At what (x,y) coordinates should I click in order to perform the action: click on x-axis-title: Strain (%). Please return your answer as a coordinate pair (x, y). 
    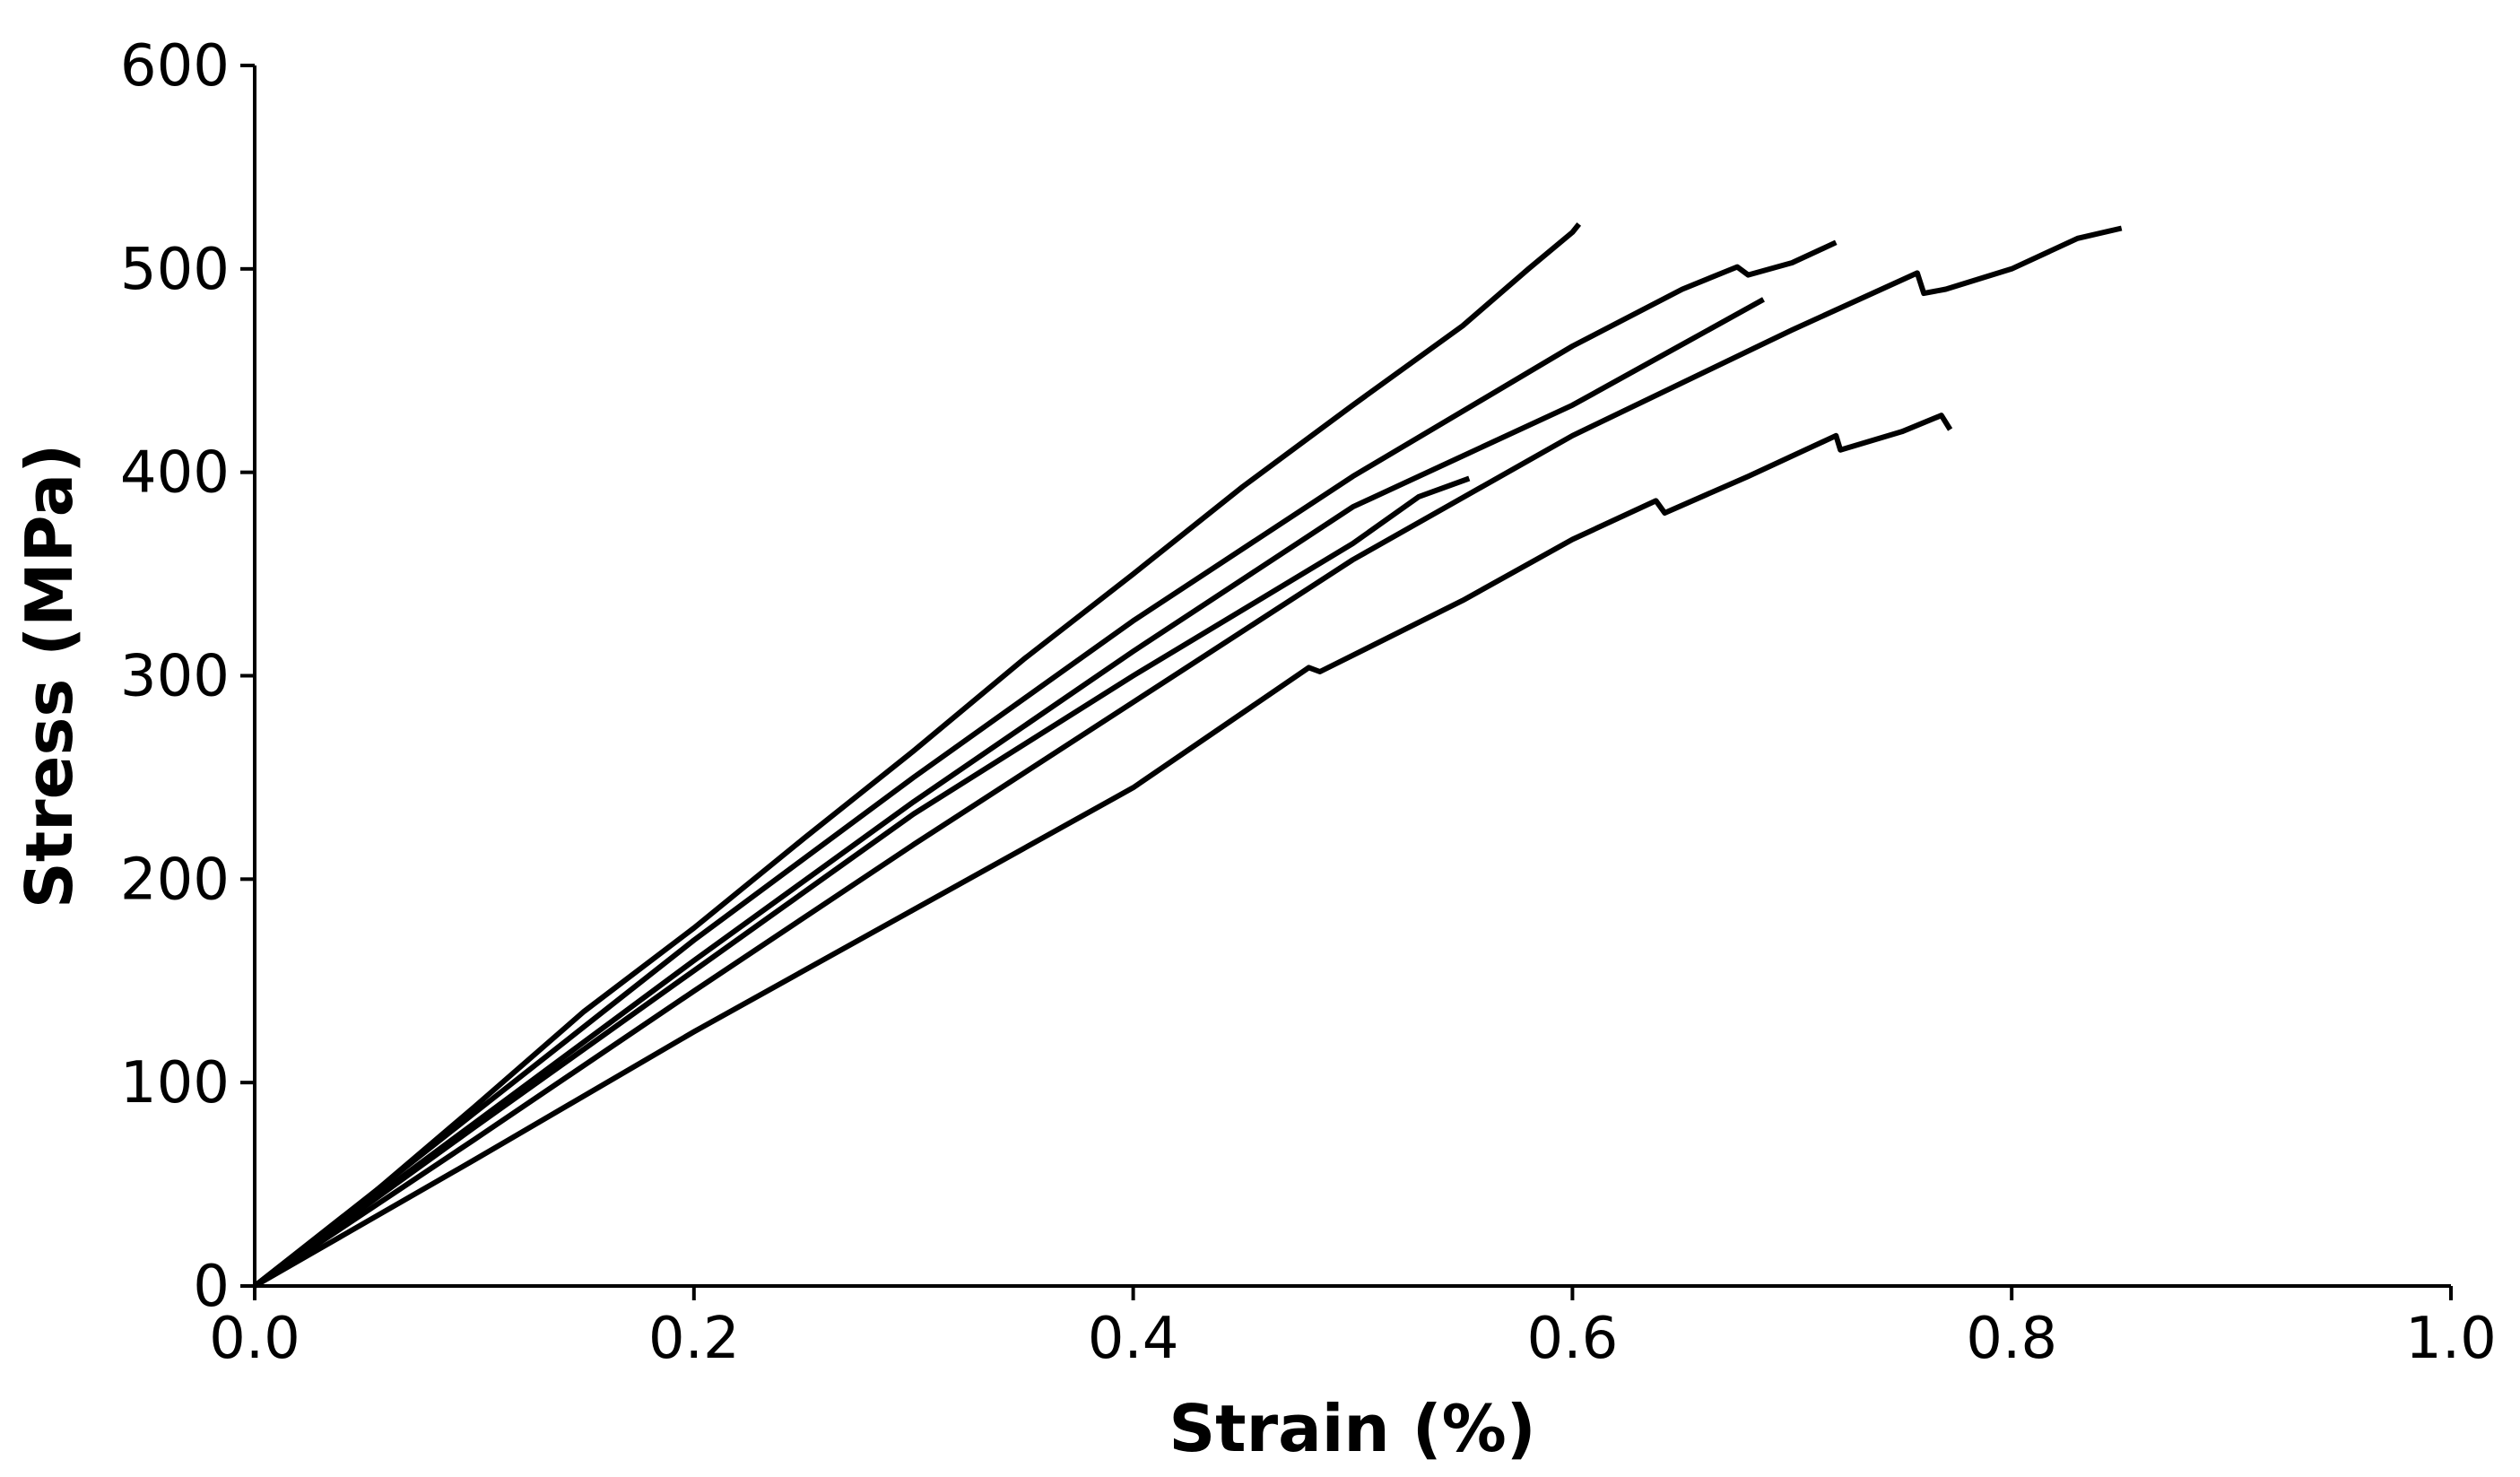
    Looking at the image, I should click on (1352, 1429).